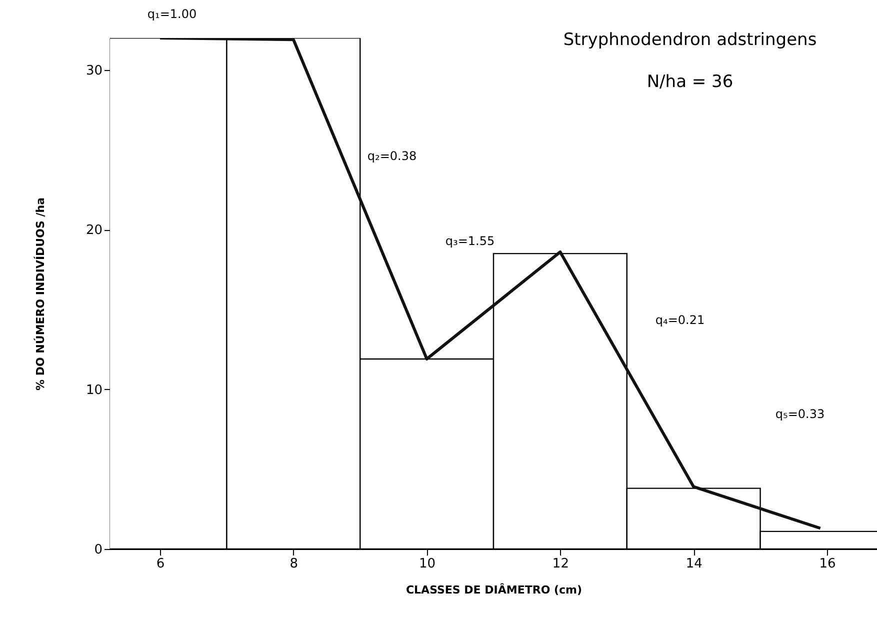 The width and height of the screenshot is (877, 623). What do you see at coordinates (690, 82) in the screenshot?
I see `text: N/ha = 36` at bounding box center [690, 82].